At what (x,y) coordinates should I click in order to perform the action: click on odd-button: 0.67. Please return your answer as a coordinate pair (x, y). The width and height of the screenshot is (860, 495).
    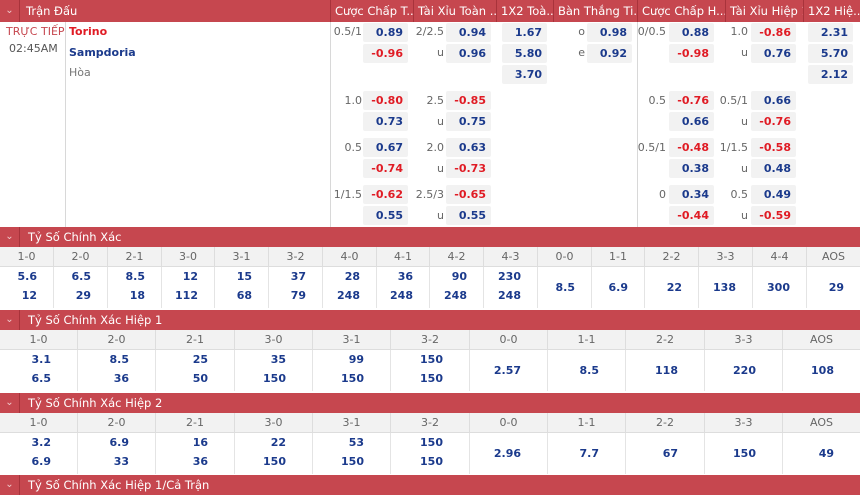
    Looking at the image, I should click on (385, 147).